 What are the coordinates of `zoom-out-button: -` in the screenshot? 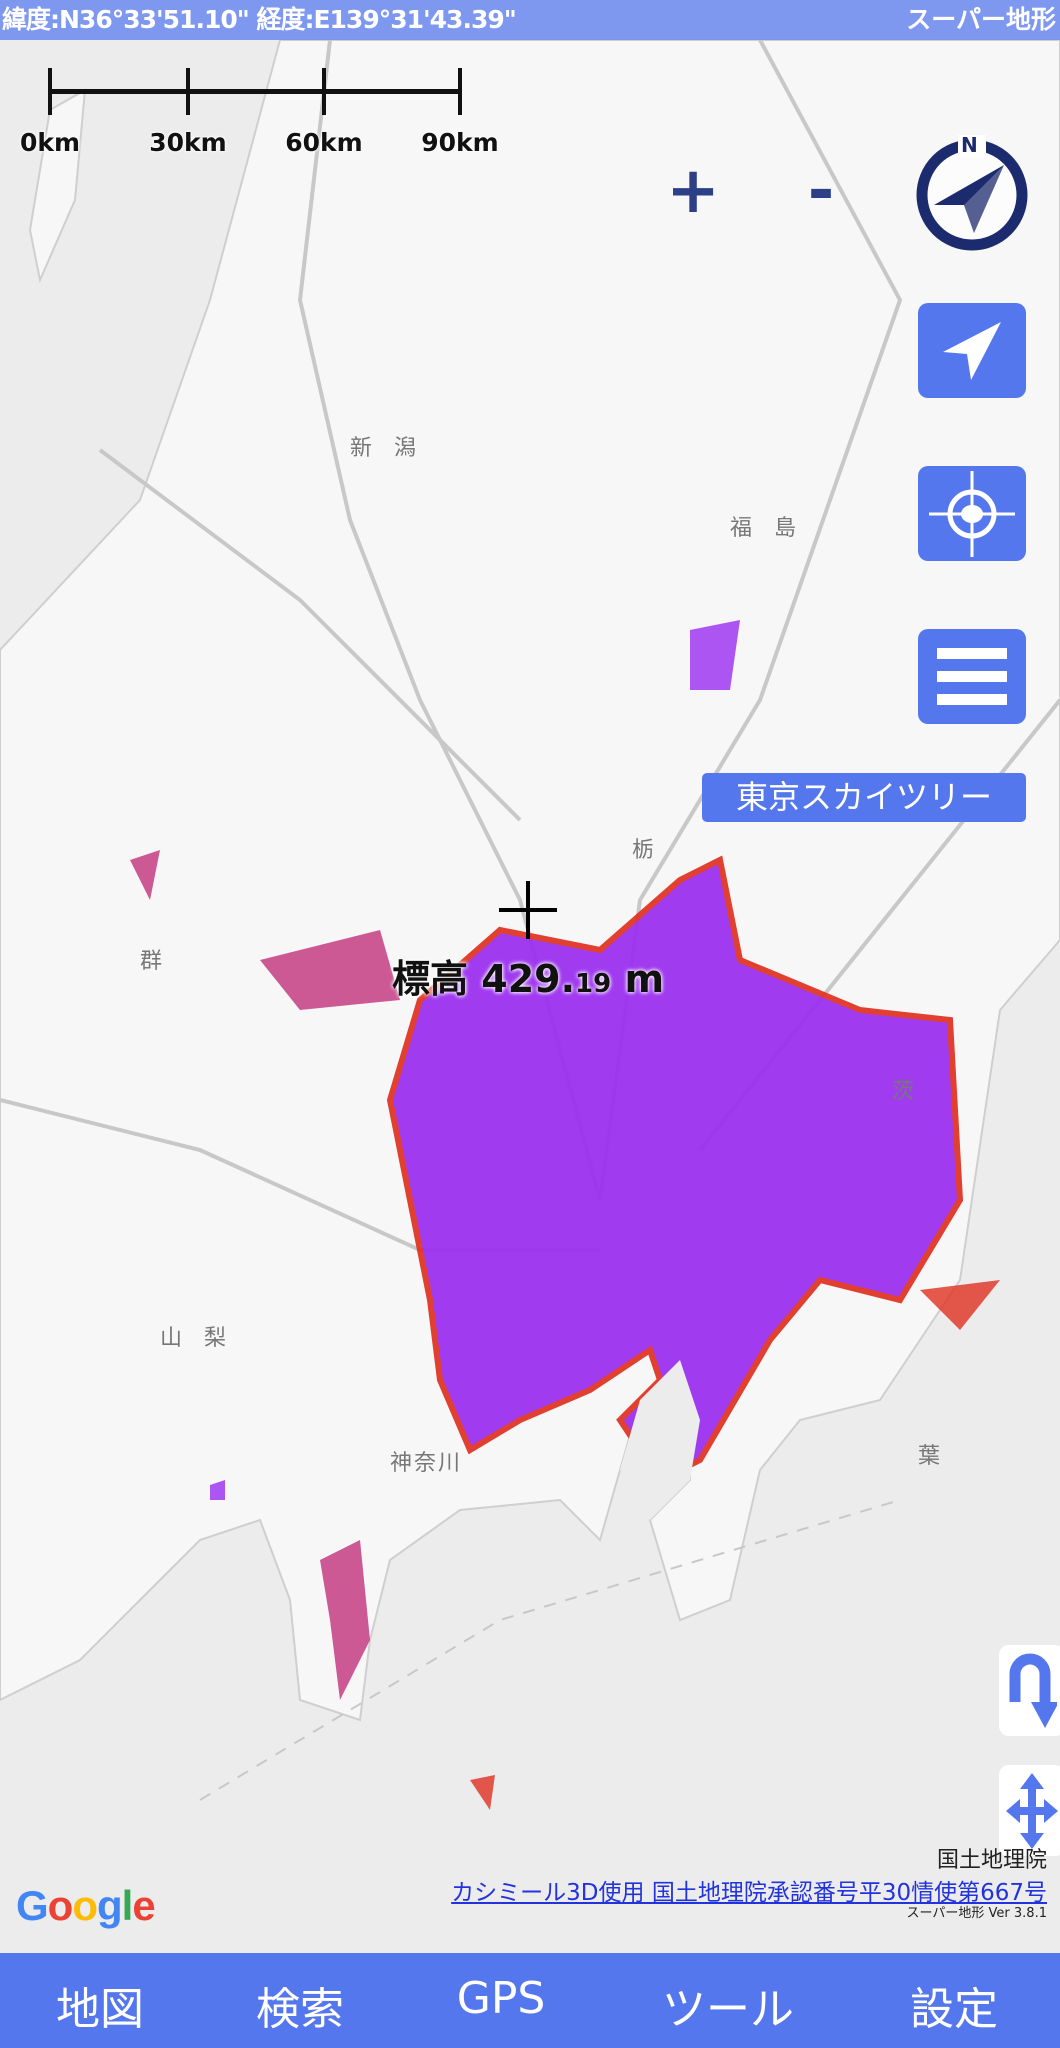 It's located at (821, 191).